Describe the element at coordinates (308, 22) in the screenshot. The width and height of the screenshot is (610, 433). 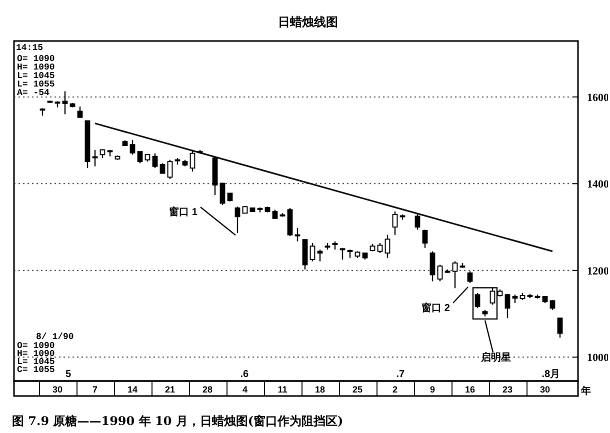
I see `chart-title: 日蜡烛线图` at that location.